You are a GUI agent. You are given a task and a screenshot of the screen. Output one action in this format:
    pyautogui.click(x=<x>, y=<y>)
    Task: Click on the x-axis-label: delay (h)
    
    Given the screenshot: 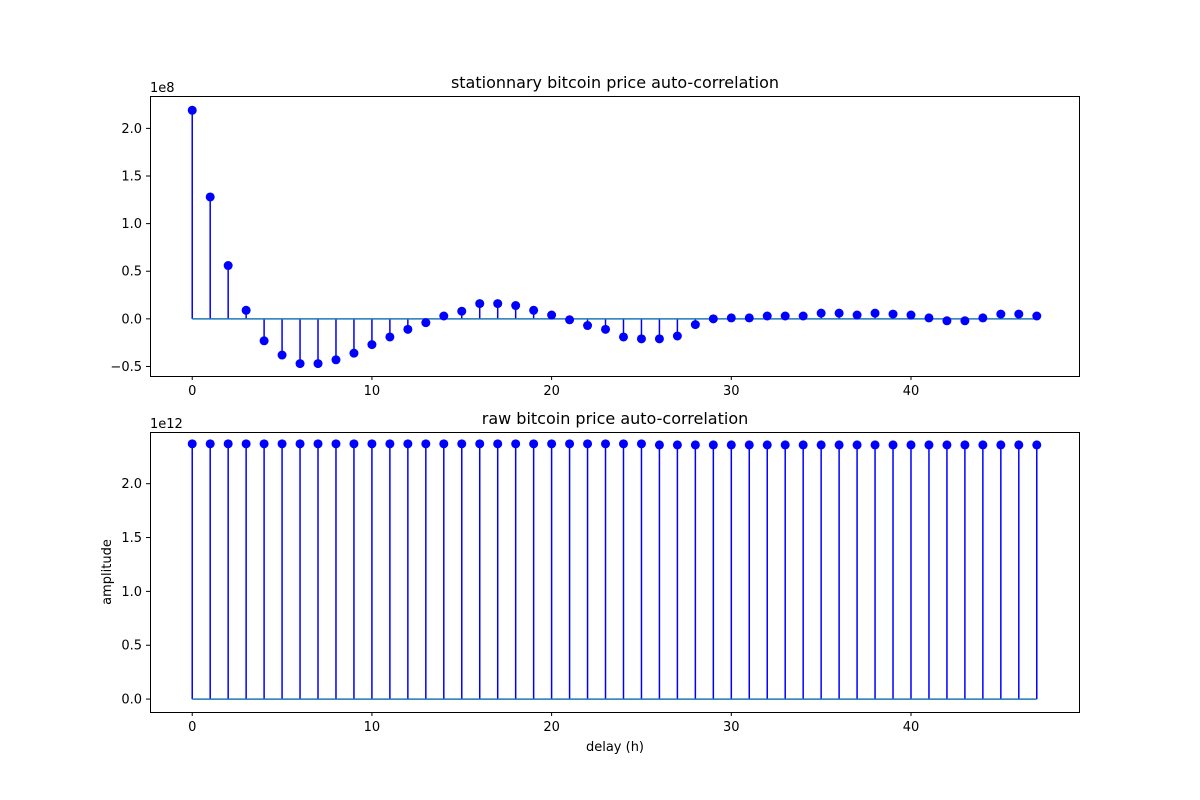 What is the action you would take?
    pyautogui.click(x=615, y=747)
    